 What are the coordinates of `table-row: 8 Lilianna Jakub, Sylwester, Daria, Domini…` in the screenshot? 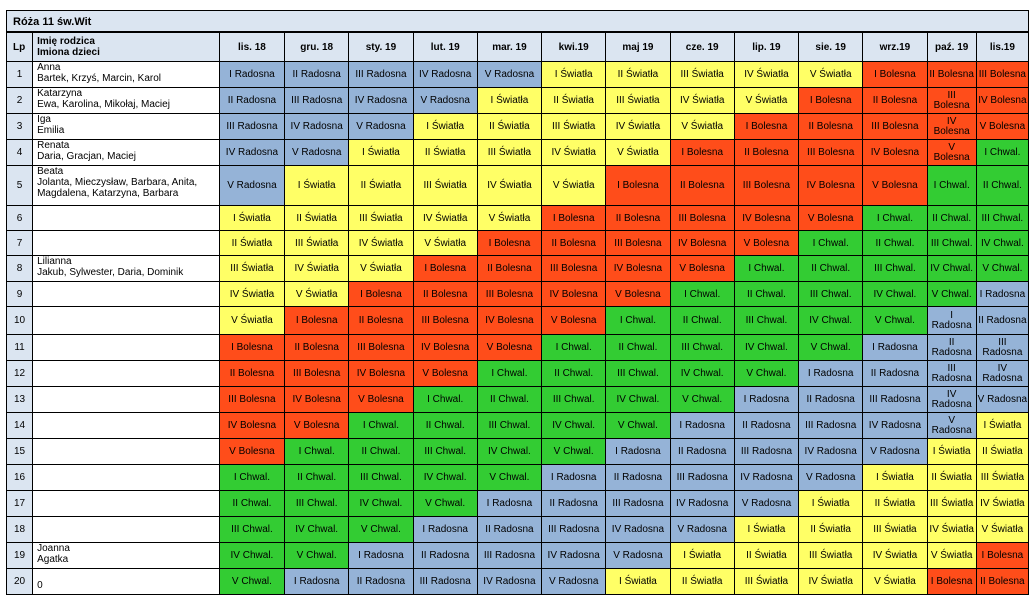 It's located at (517, 268).